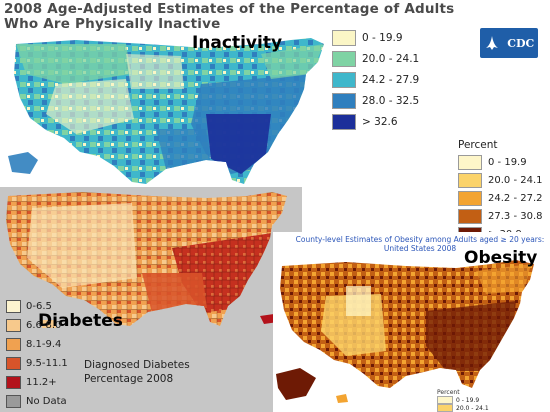 The height and width of the screenshot is (412, 550). I want to click on legend-label: 6.6-8.0, so click(44, 325).